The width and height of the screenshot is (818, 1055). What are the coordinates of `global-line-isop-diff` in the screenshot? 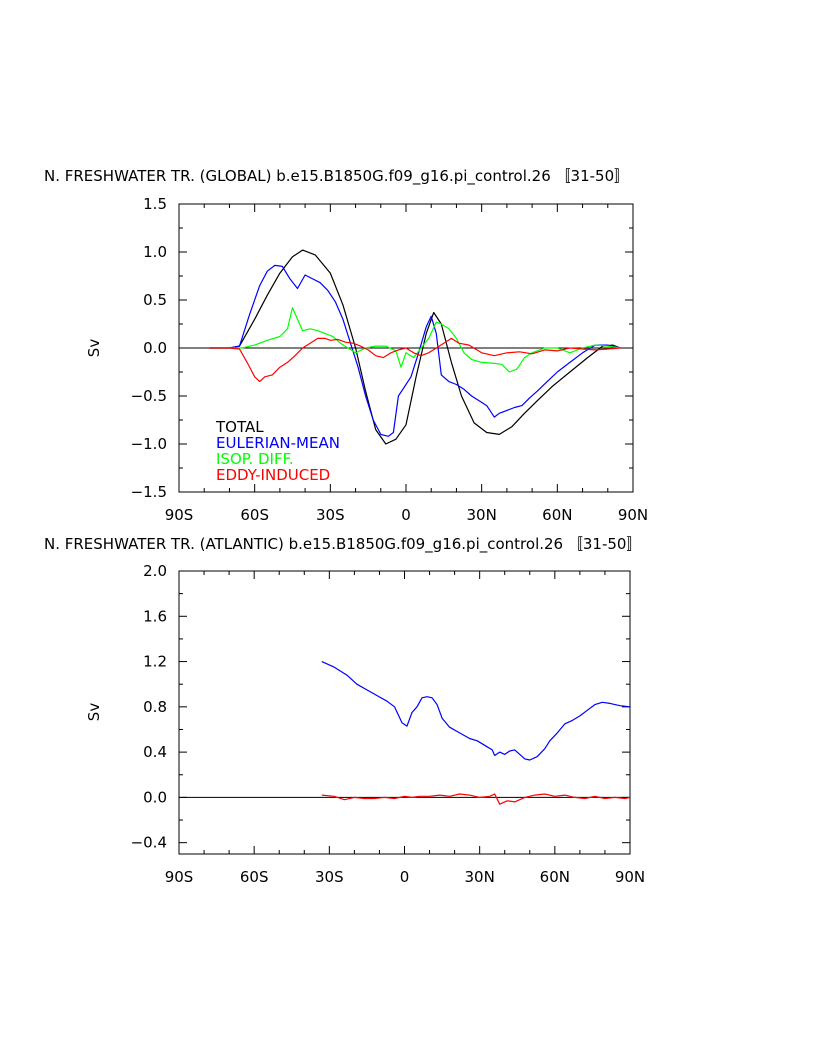 It's located at (415, 340).